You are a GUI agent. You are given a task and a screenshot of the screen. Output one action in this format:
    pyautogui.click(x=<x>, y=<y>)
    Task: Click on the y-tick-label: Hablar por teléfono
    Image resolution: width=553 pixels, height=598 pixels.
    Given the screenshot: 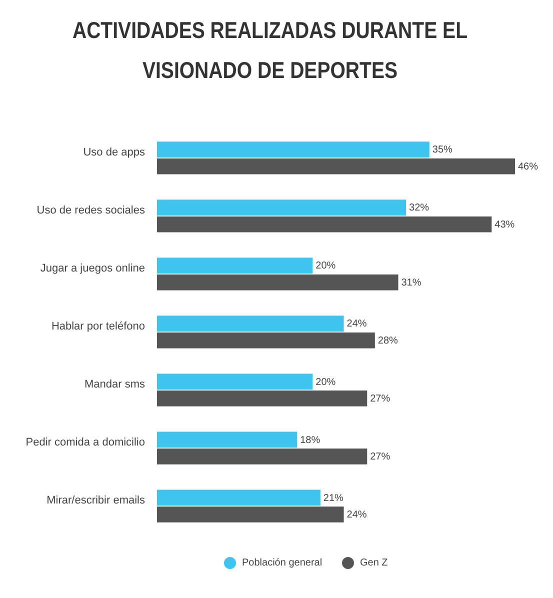 What is the action you would take?
    pyautogui.click(x=98, y=326)
    